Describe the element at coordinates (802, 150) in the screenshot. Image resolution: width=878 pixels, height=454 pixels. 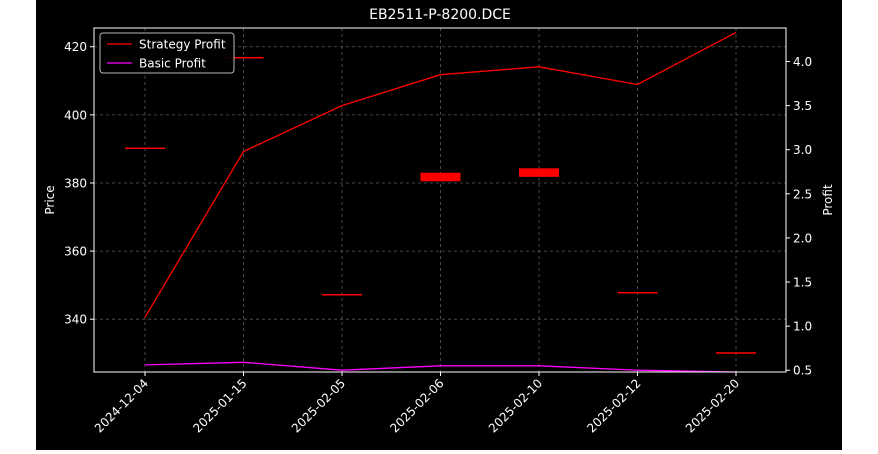
I see `y-right-tick-label: 3.0` at that location.